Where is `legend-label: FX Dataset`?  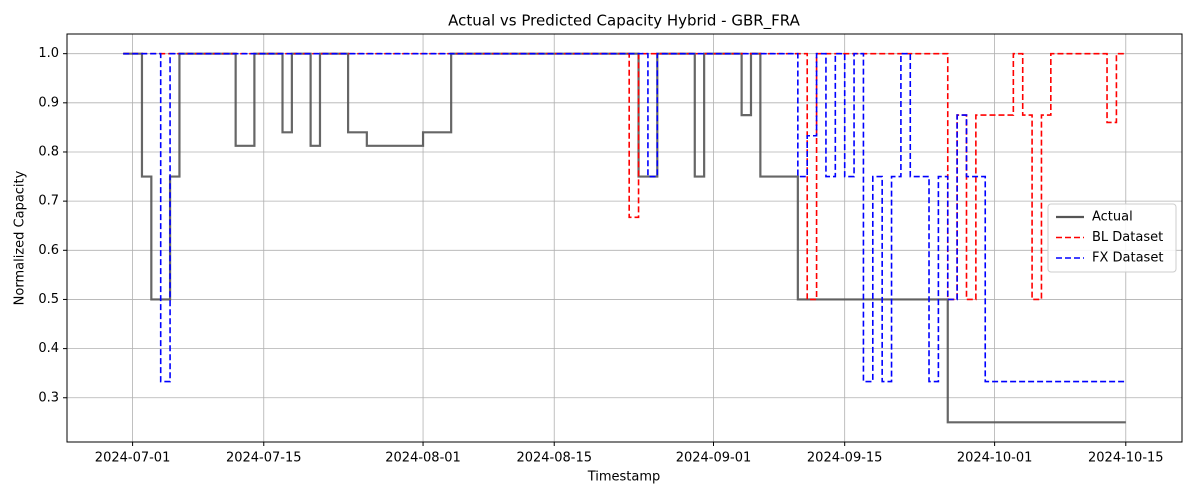 legend-label: FX Dataset is located at coordinates (1127, 258).